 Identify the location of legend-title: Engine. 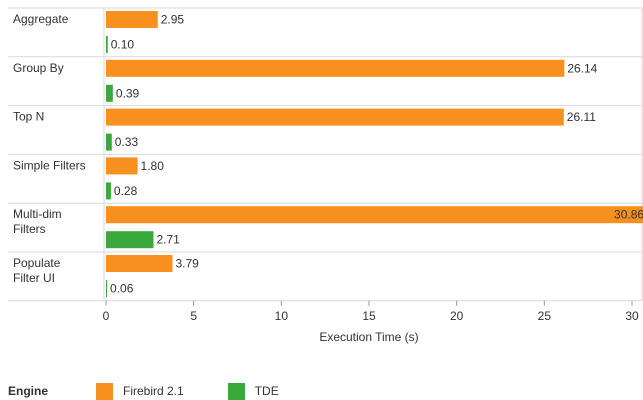
(28, 391).